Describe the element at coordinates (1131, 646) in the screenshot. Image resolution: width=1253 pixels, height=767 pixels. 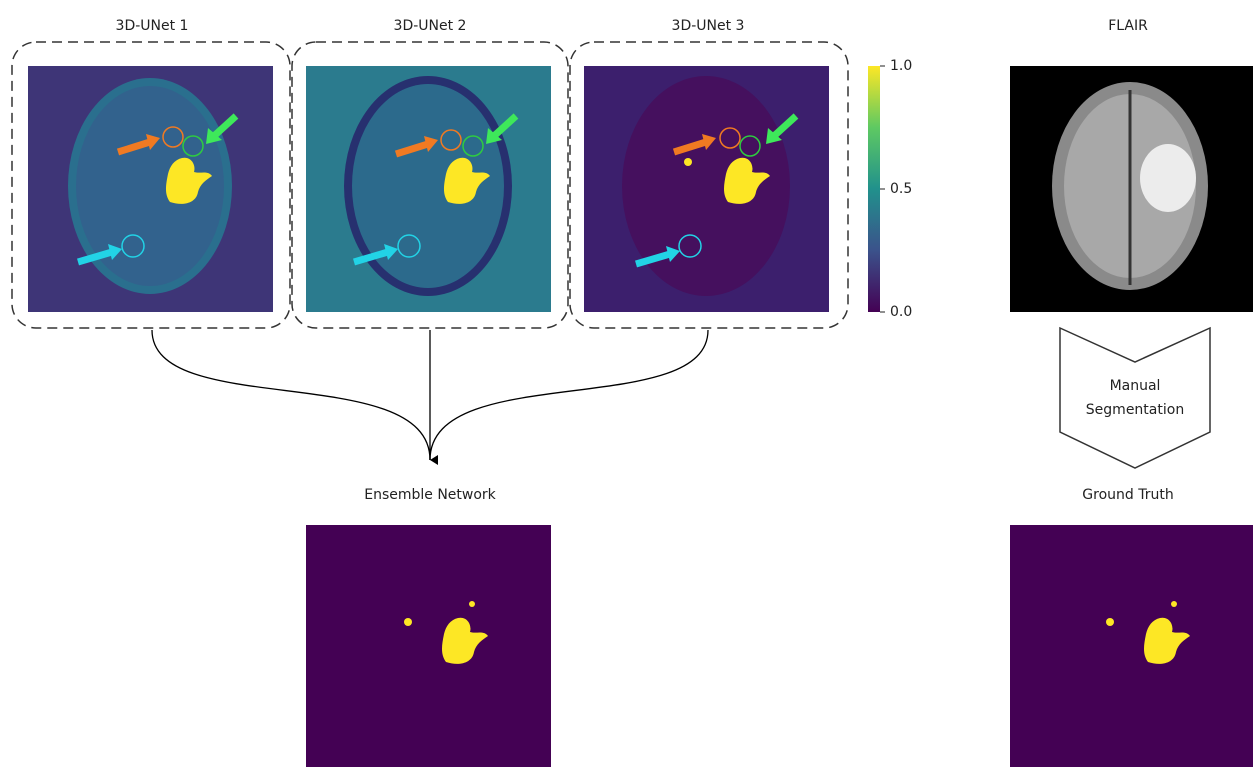
I see `ground-truth-image` at that location.